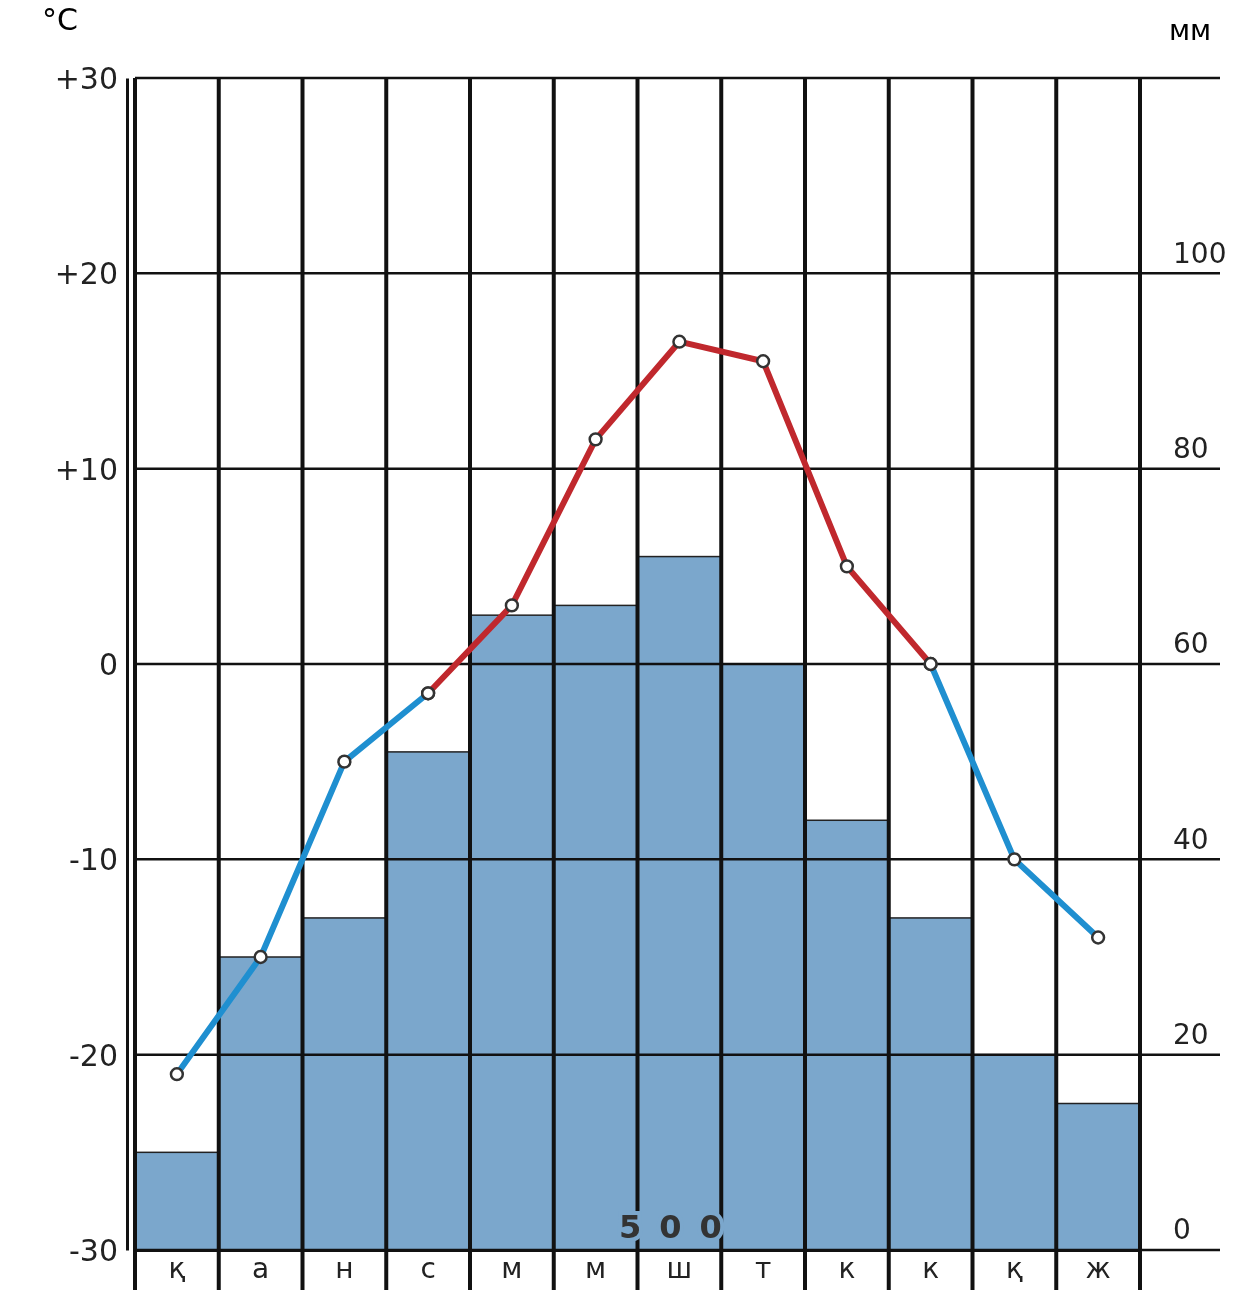 The height and width of the screenshot is (1297, 1239). What do you see at coordinates (108, 664) in the screenshot?
I see `y-tick-label: 0` at bounding box center [108, 664].